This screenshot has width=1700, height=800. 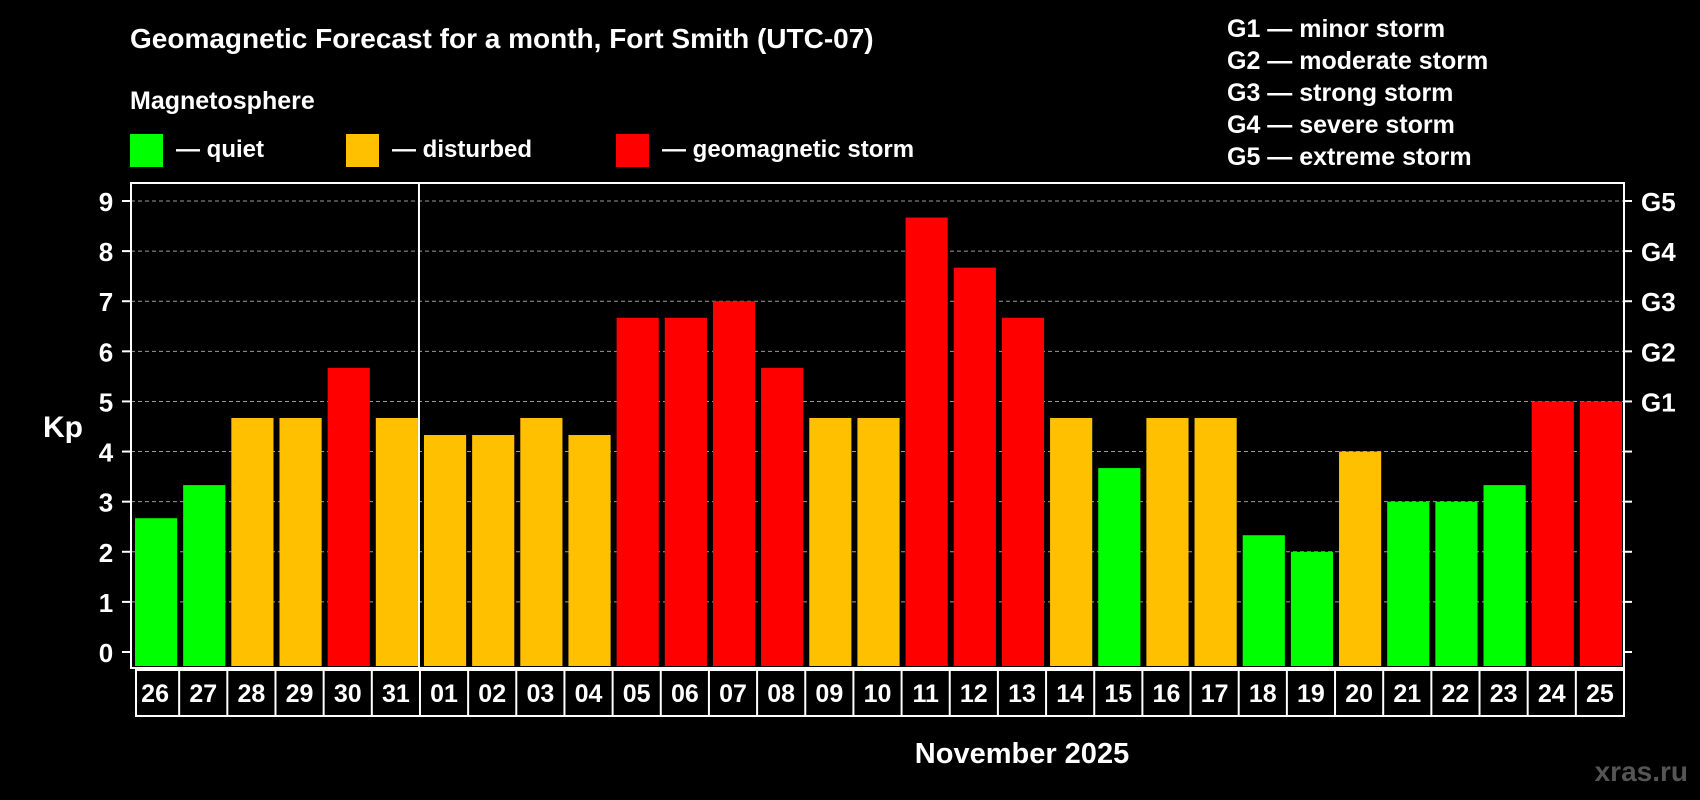 What do you see at coordinates (300, 694) in the screenshot?
I see `x-tick-label-29: 29` at bounding box center [300, 694].